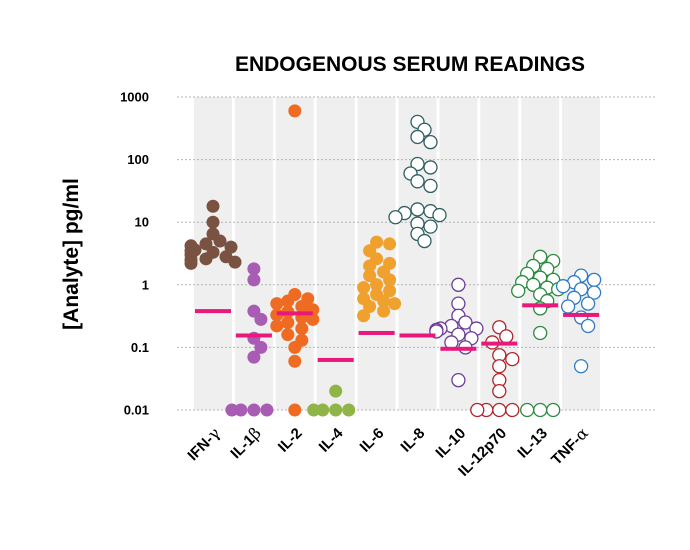 This screenshot has width=690, height=550. I want to click on category-label-il-1: IL-1β, so click(245, 442).